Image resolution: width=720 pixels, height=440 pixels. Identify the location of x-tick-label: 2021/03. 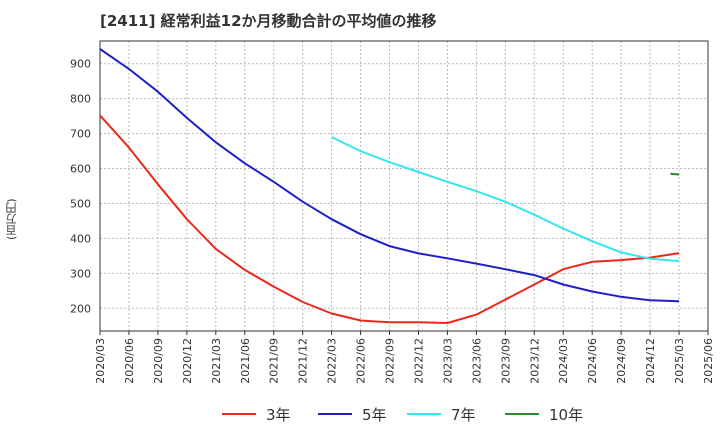
(216, 361).